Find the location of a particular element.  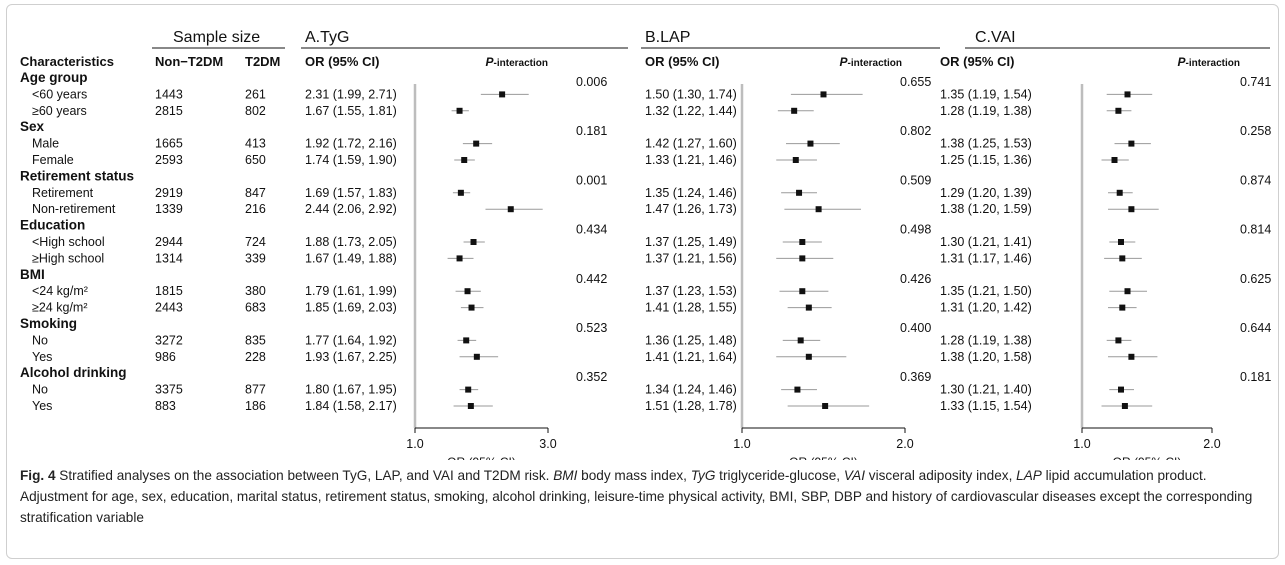

caption-fig-label: Fig. 4 is located at coordinates (38, 475).